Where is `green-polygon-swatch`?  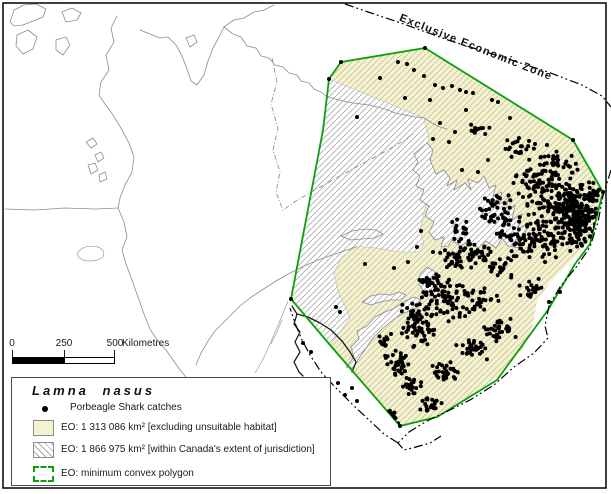
green-polygon-swatch is located at coordinates (43, 474).